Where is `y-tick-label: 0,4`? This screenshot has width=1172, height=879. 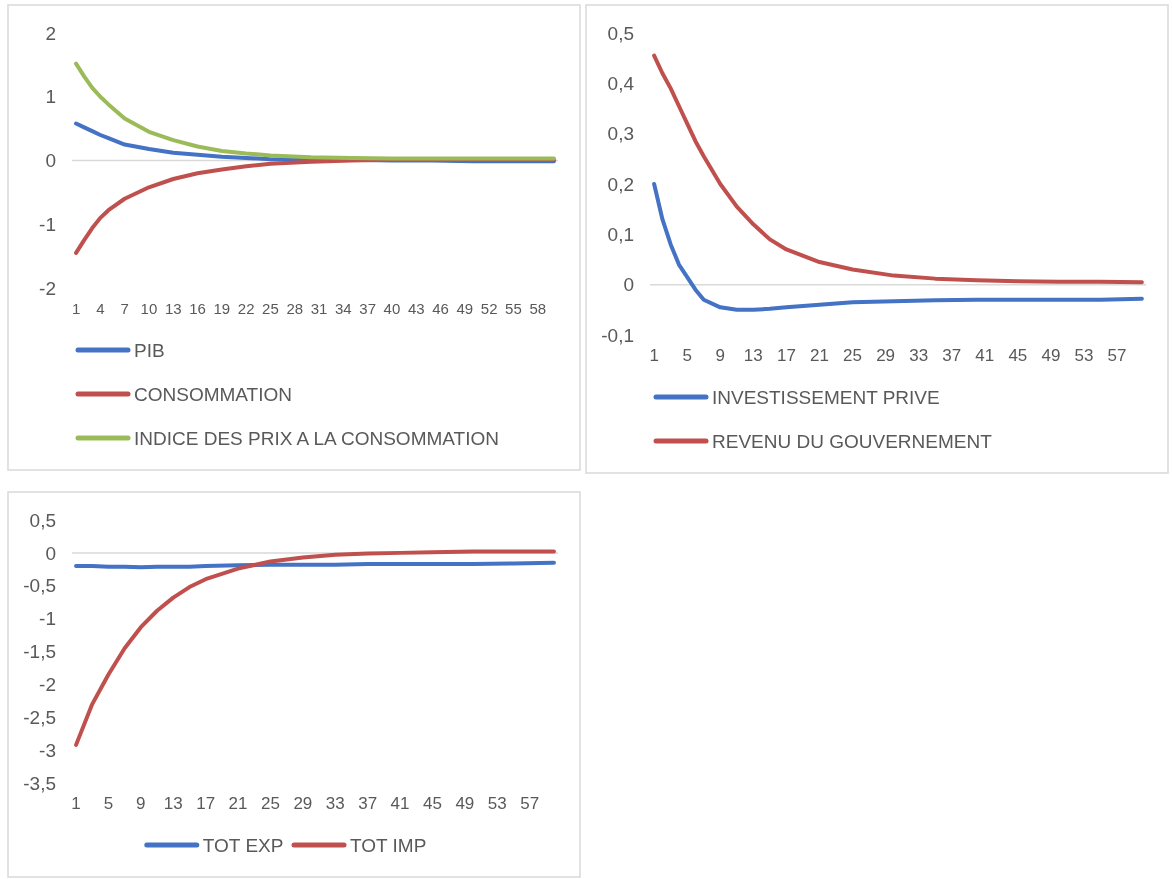 y-tick-label: 0,4 is located at coordinates (621, 83).